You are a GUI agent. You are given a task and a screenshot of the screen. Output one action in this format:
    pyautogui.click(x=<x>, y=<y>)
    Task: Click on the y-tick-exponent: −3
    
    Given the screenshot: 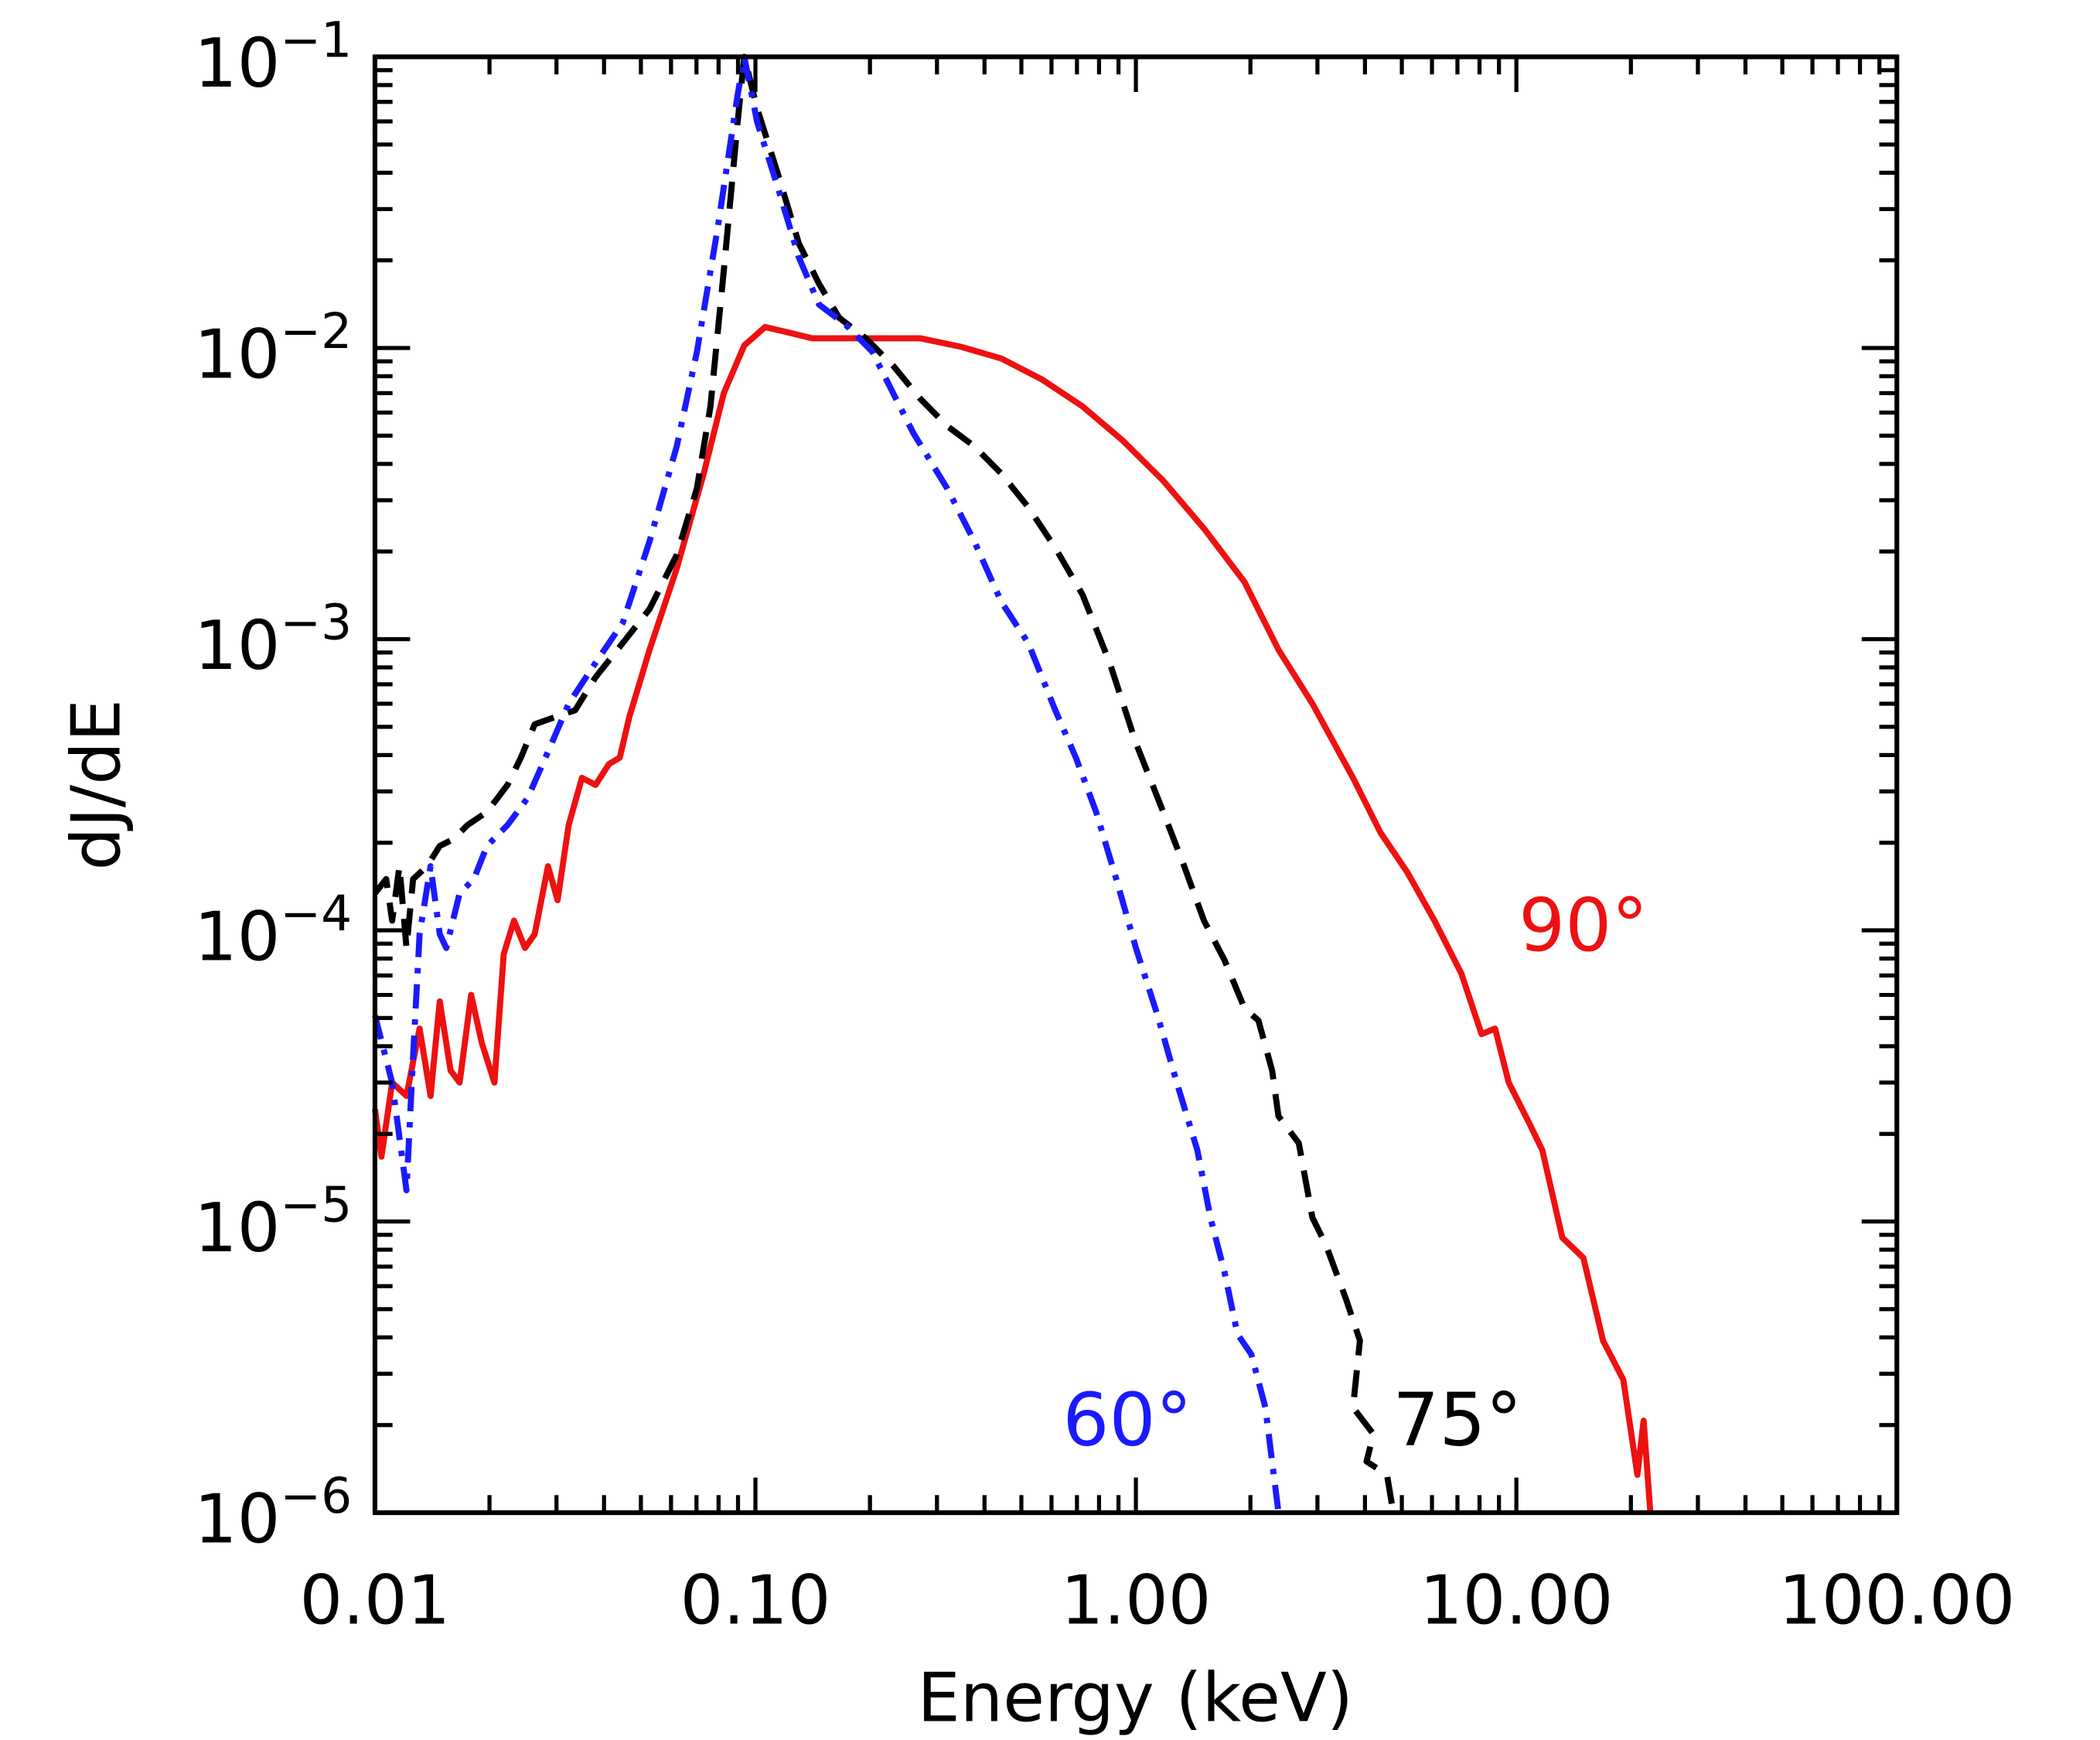 What is the action you would take?
    pyautogui.click(x=316, y=623)
    